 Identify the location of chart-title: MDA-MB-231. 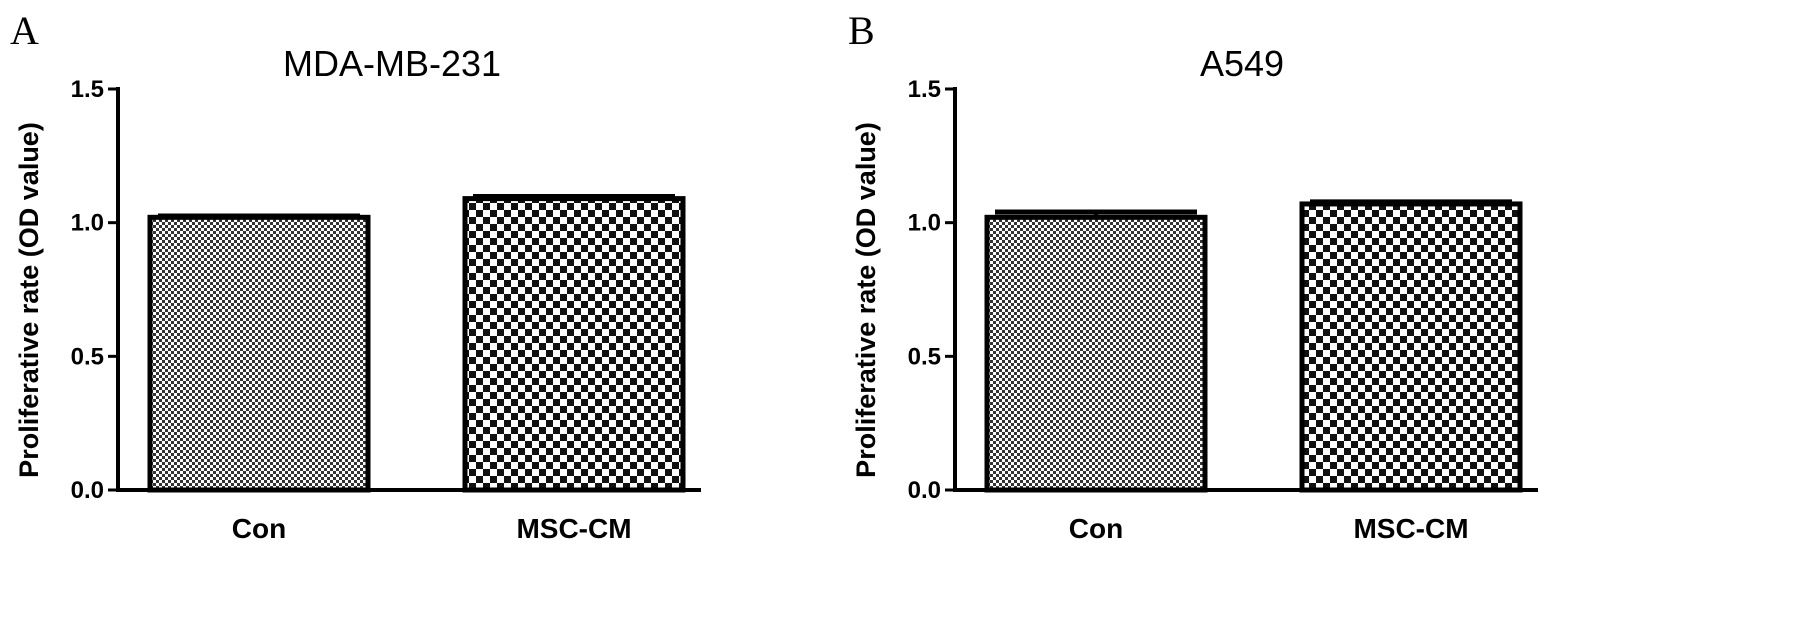
(392, 63).